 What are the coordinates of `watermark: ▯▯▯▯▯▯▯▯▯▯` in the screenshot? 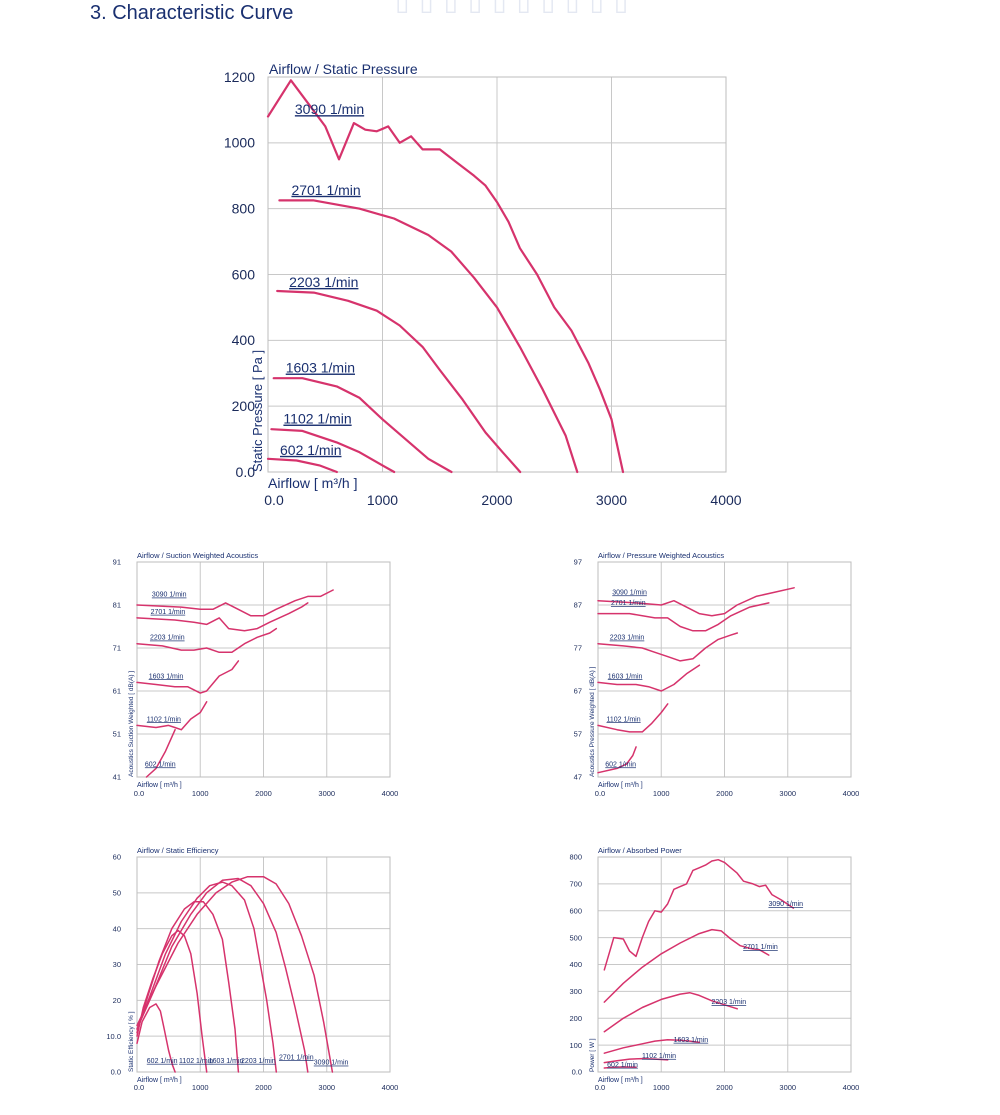 It's located at (517, 8).